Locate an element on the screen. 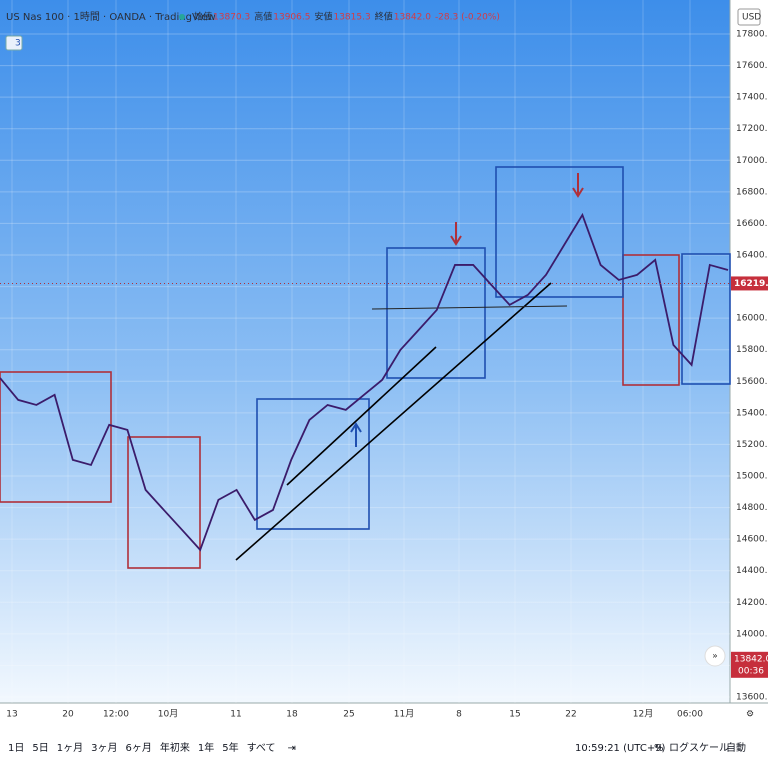 The width and height of the screenshot is (768, 772). last-price: 16219.8 is located at coordinates (751, 284).